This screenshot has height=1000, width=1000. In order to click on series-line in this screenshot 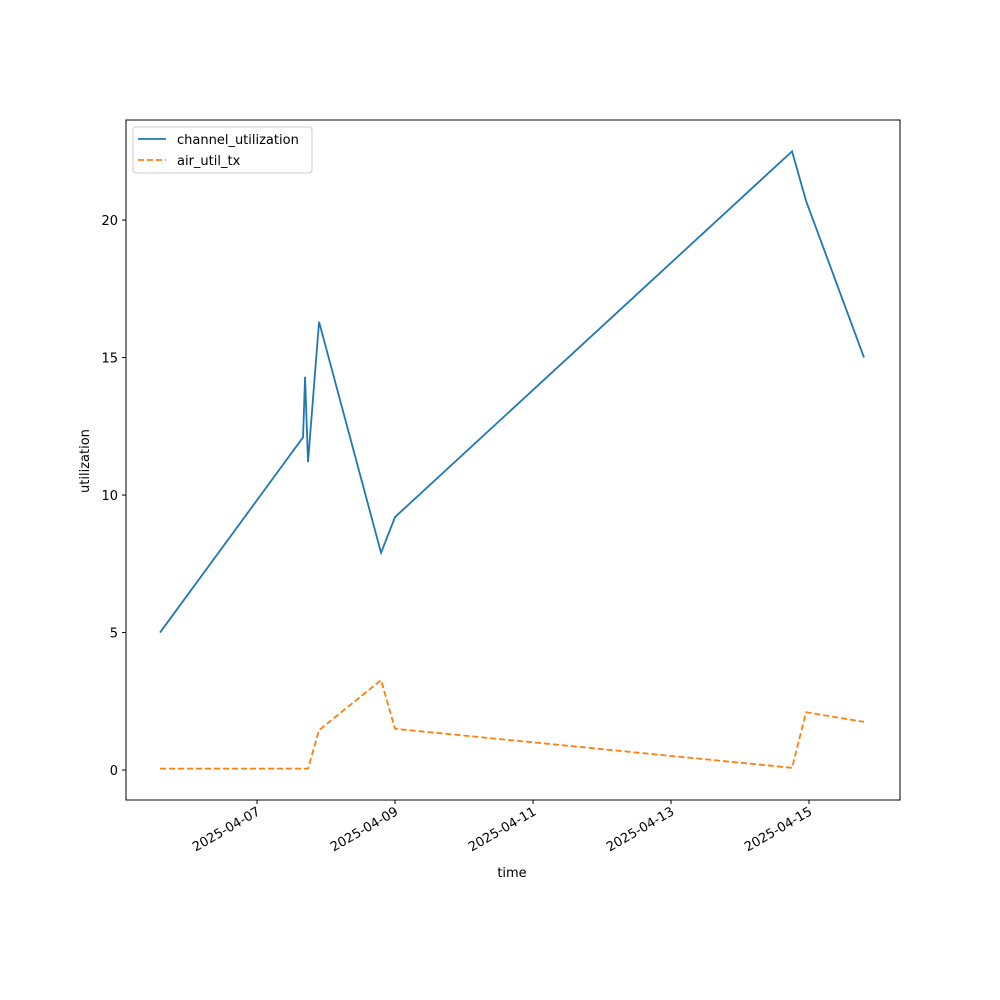, I will do `click(512, 724)`.